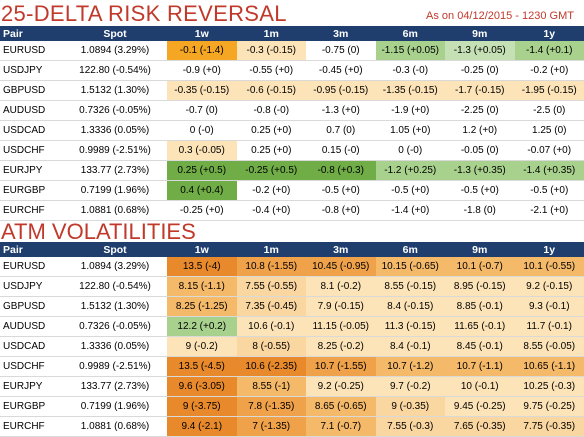 The image size is (584, 437). What do you see at coordinates (272, 367) in the screenshot?
I see `tenor-cell: 10.6 (-2.35)` at bounding box center [272, 367].